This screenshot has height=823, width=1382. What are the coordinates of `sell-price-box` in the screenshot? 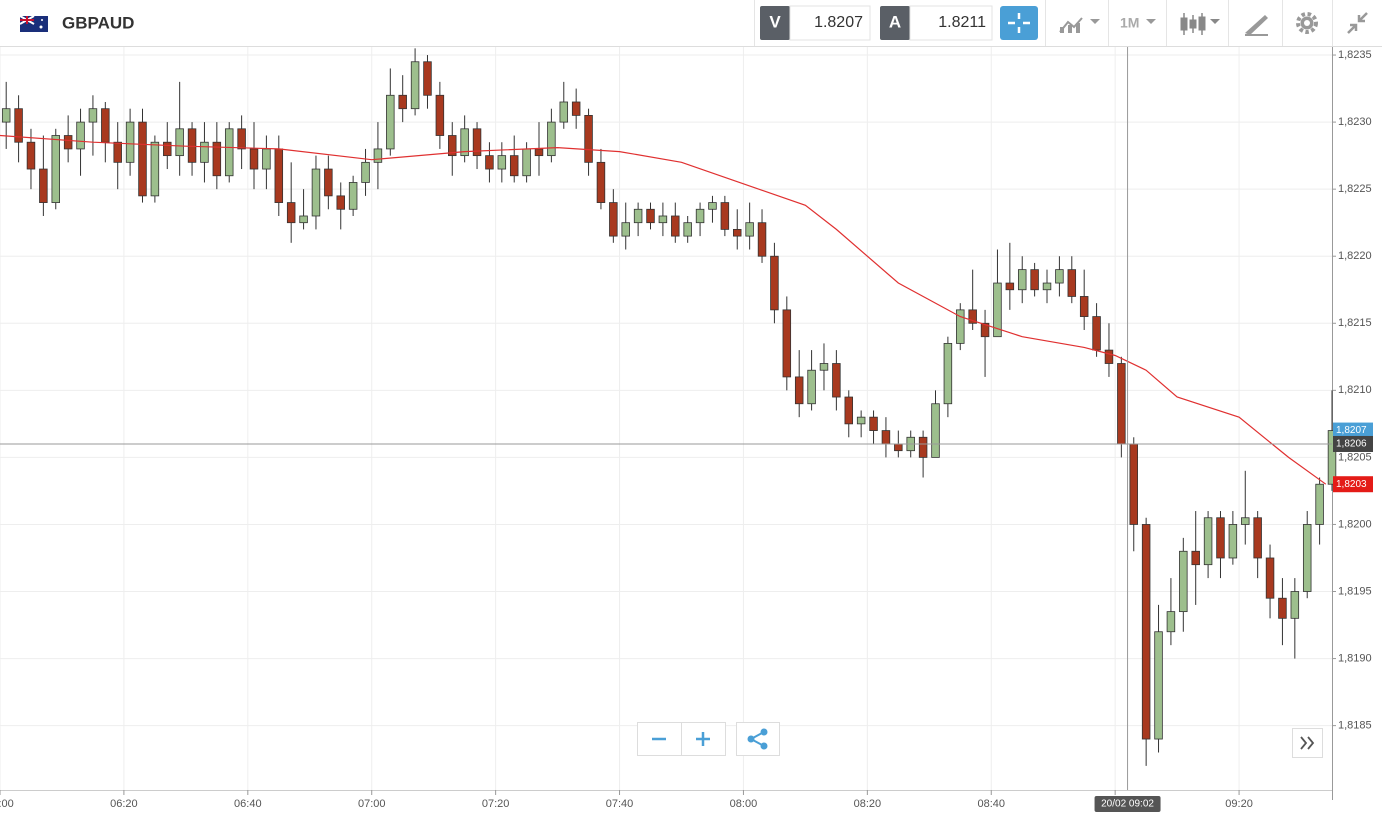 It's located at (830, 23).